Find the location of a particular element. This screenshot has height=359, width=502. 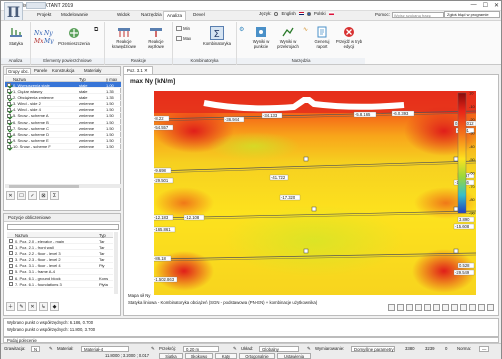

load-groups-tool-button: ✕ is located at coordinates (10, 195).